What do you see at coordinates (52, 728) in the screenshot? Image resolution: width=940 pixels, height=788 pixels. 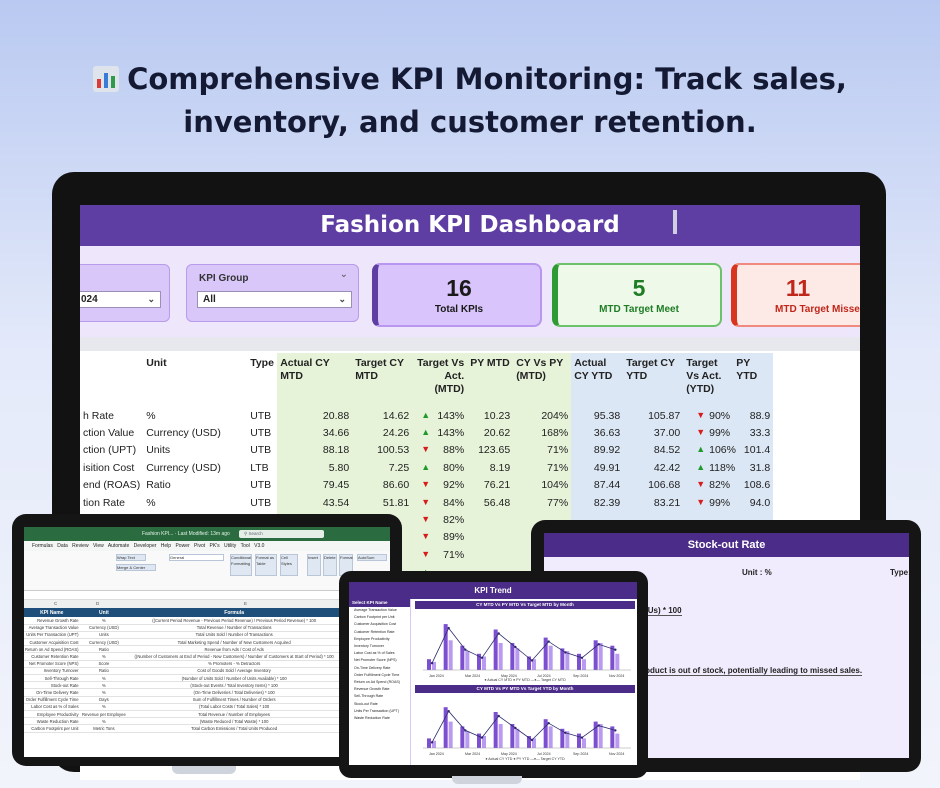 I see `excel-cell: Carbon Footprint per Unit` at bounding box center [52, 728].